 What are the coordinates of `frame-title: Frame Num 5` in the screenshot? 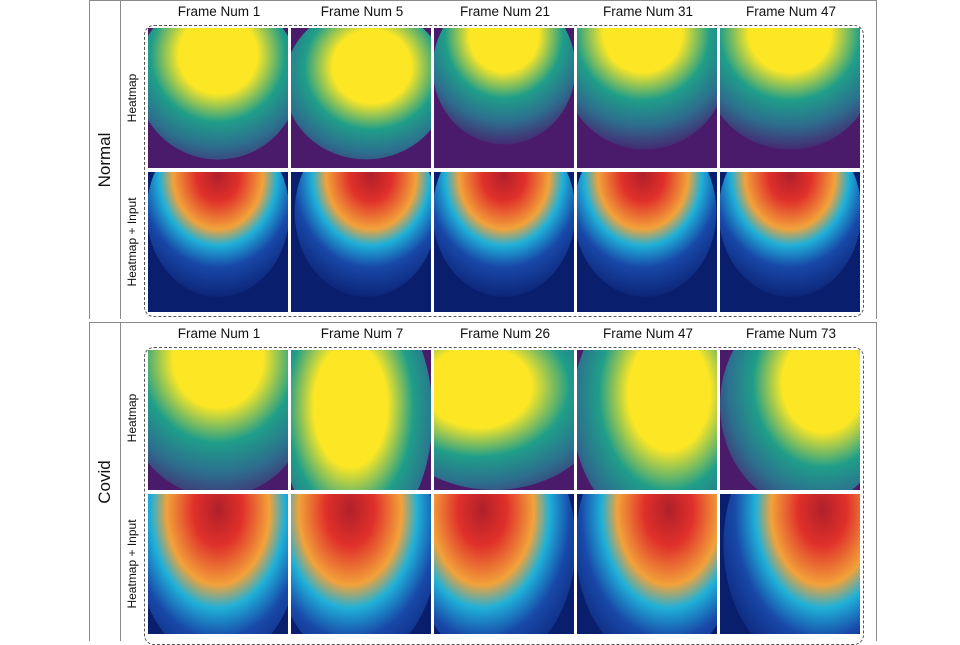 It's located at (362, 11).